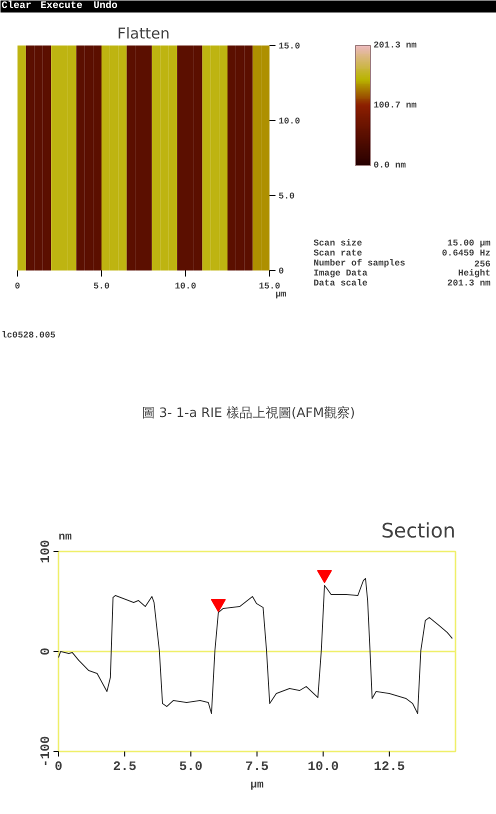 The image size is (496, 814). What do you see at coordinates (466, 253) in the screenshot?
I see `text: 0.6459 Hz` at bounding box center [466, 253].